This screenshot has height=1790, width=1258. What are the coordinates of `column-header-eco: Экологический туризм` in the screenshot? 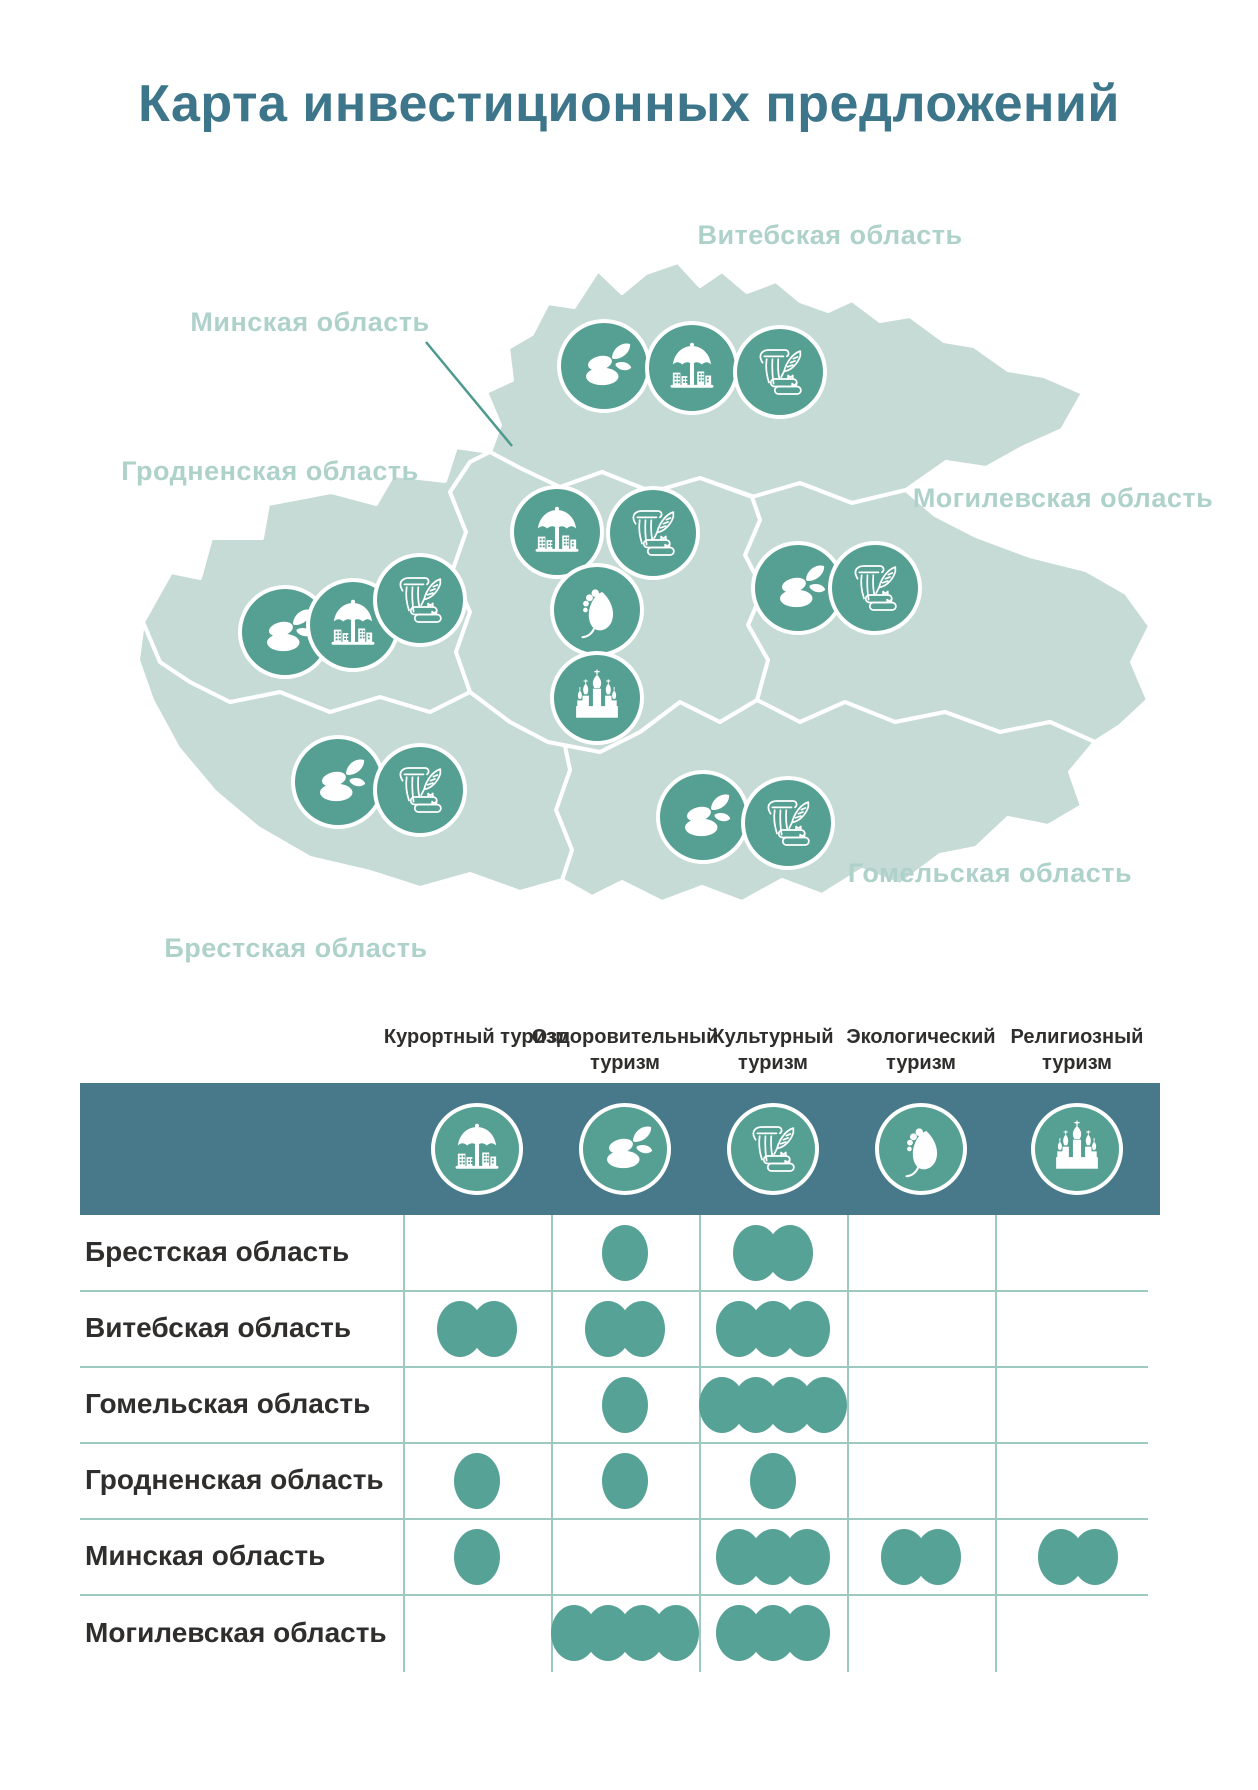 It's located at (921, 1050).